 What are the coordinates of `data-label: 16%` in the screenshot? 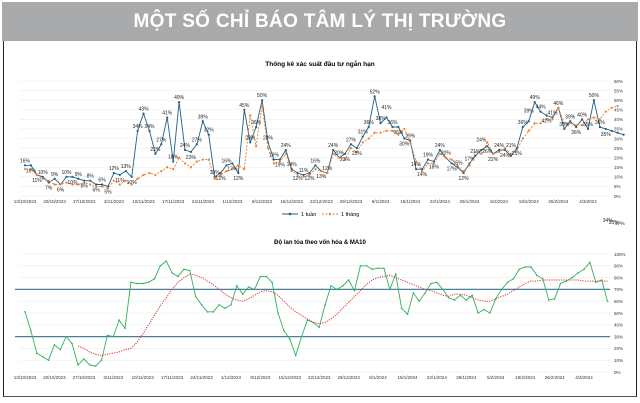 It's located at (315, 161).